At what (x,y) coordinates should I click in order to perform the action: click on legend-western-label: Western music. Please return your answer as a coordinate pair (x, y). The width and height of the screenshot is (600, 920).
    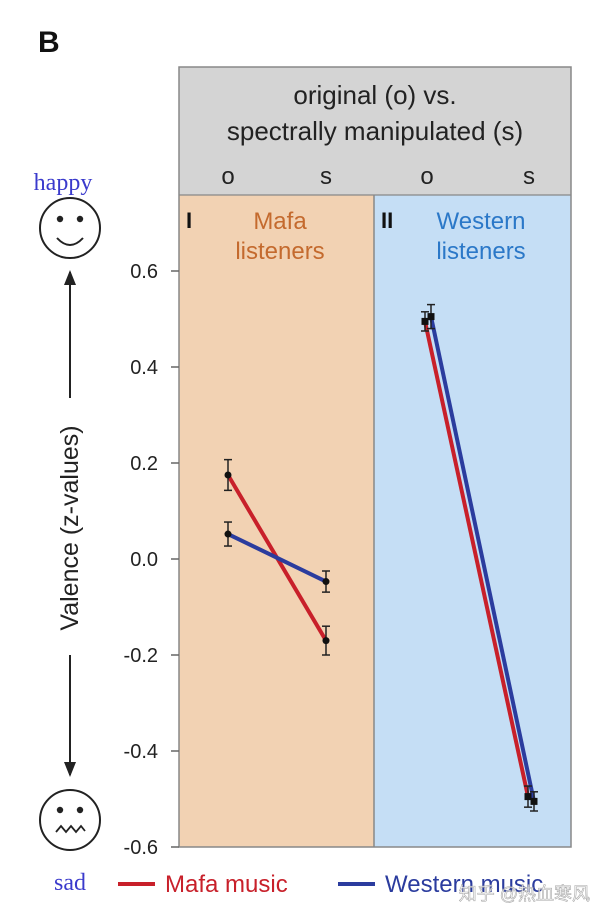
    Looking at the image, I should click on (464, 884).